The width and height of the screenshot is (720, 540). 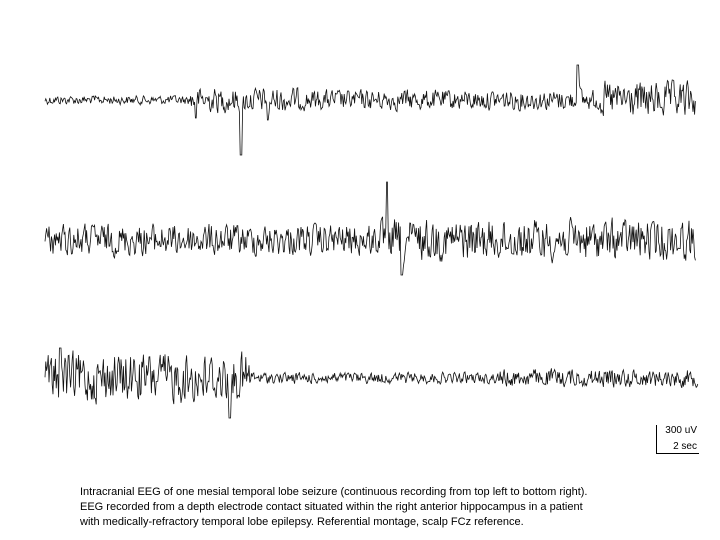 What do you see at coordinates (685, 446) in the screenshot?
I see `scale-bar-time: 2 sec` at bounding box center [685, 446].